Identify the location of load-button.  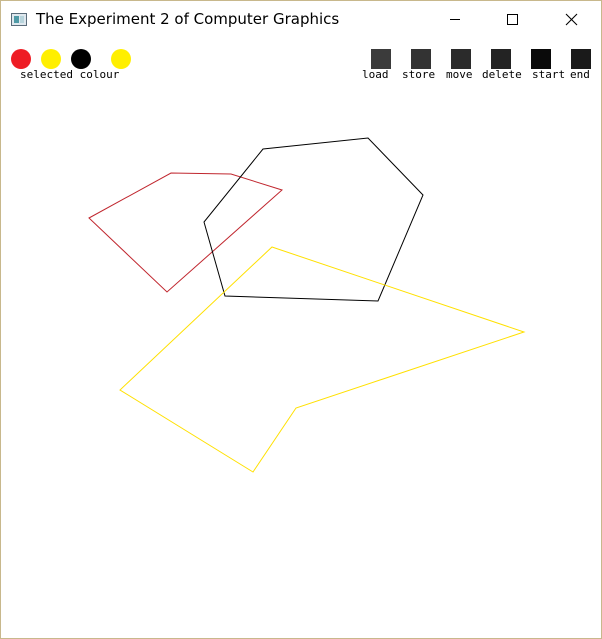
(381, 59).